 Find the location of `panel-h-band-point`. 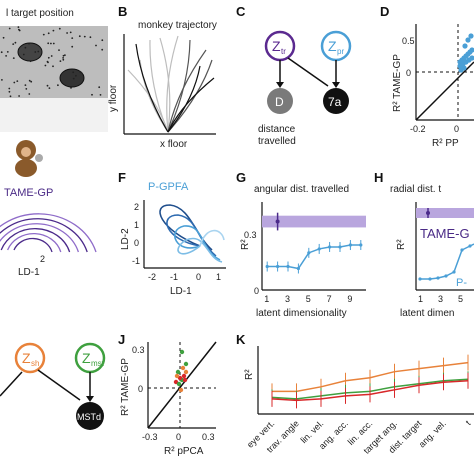

panel-h-band-point is located at coordinates (428, 213).